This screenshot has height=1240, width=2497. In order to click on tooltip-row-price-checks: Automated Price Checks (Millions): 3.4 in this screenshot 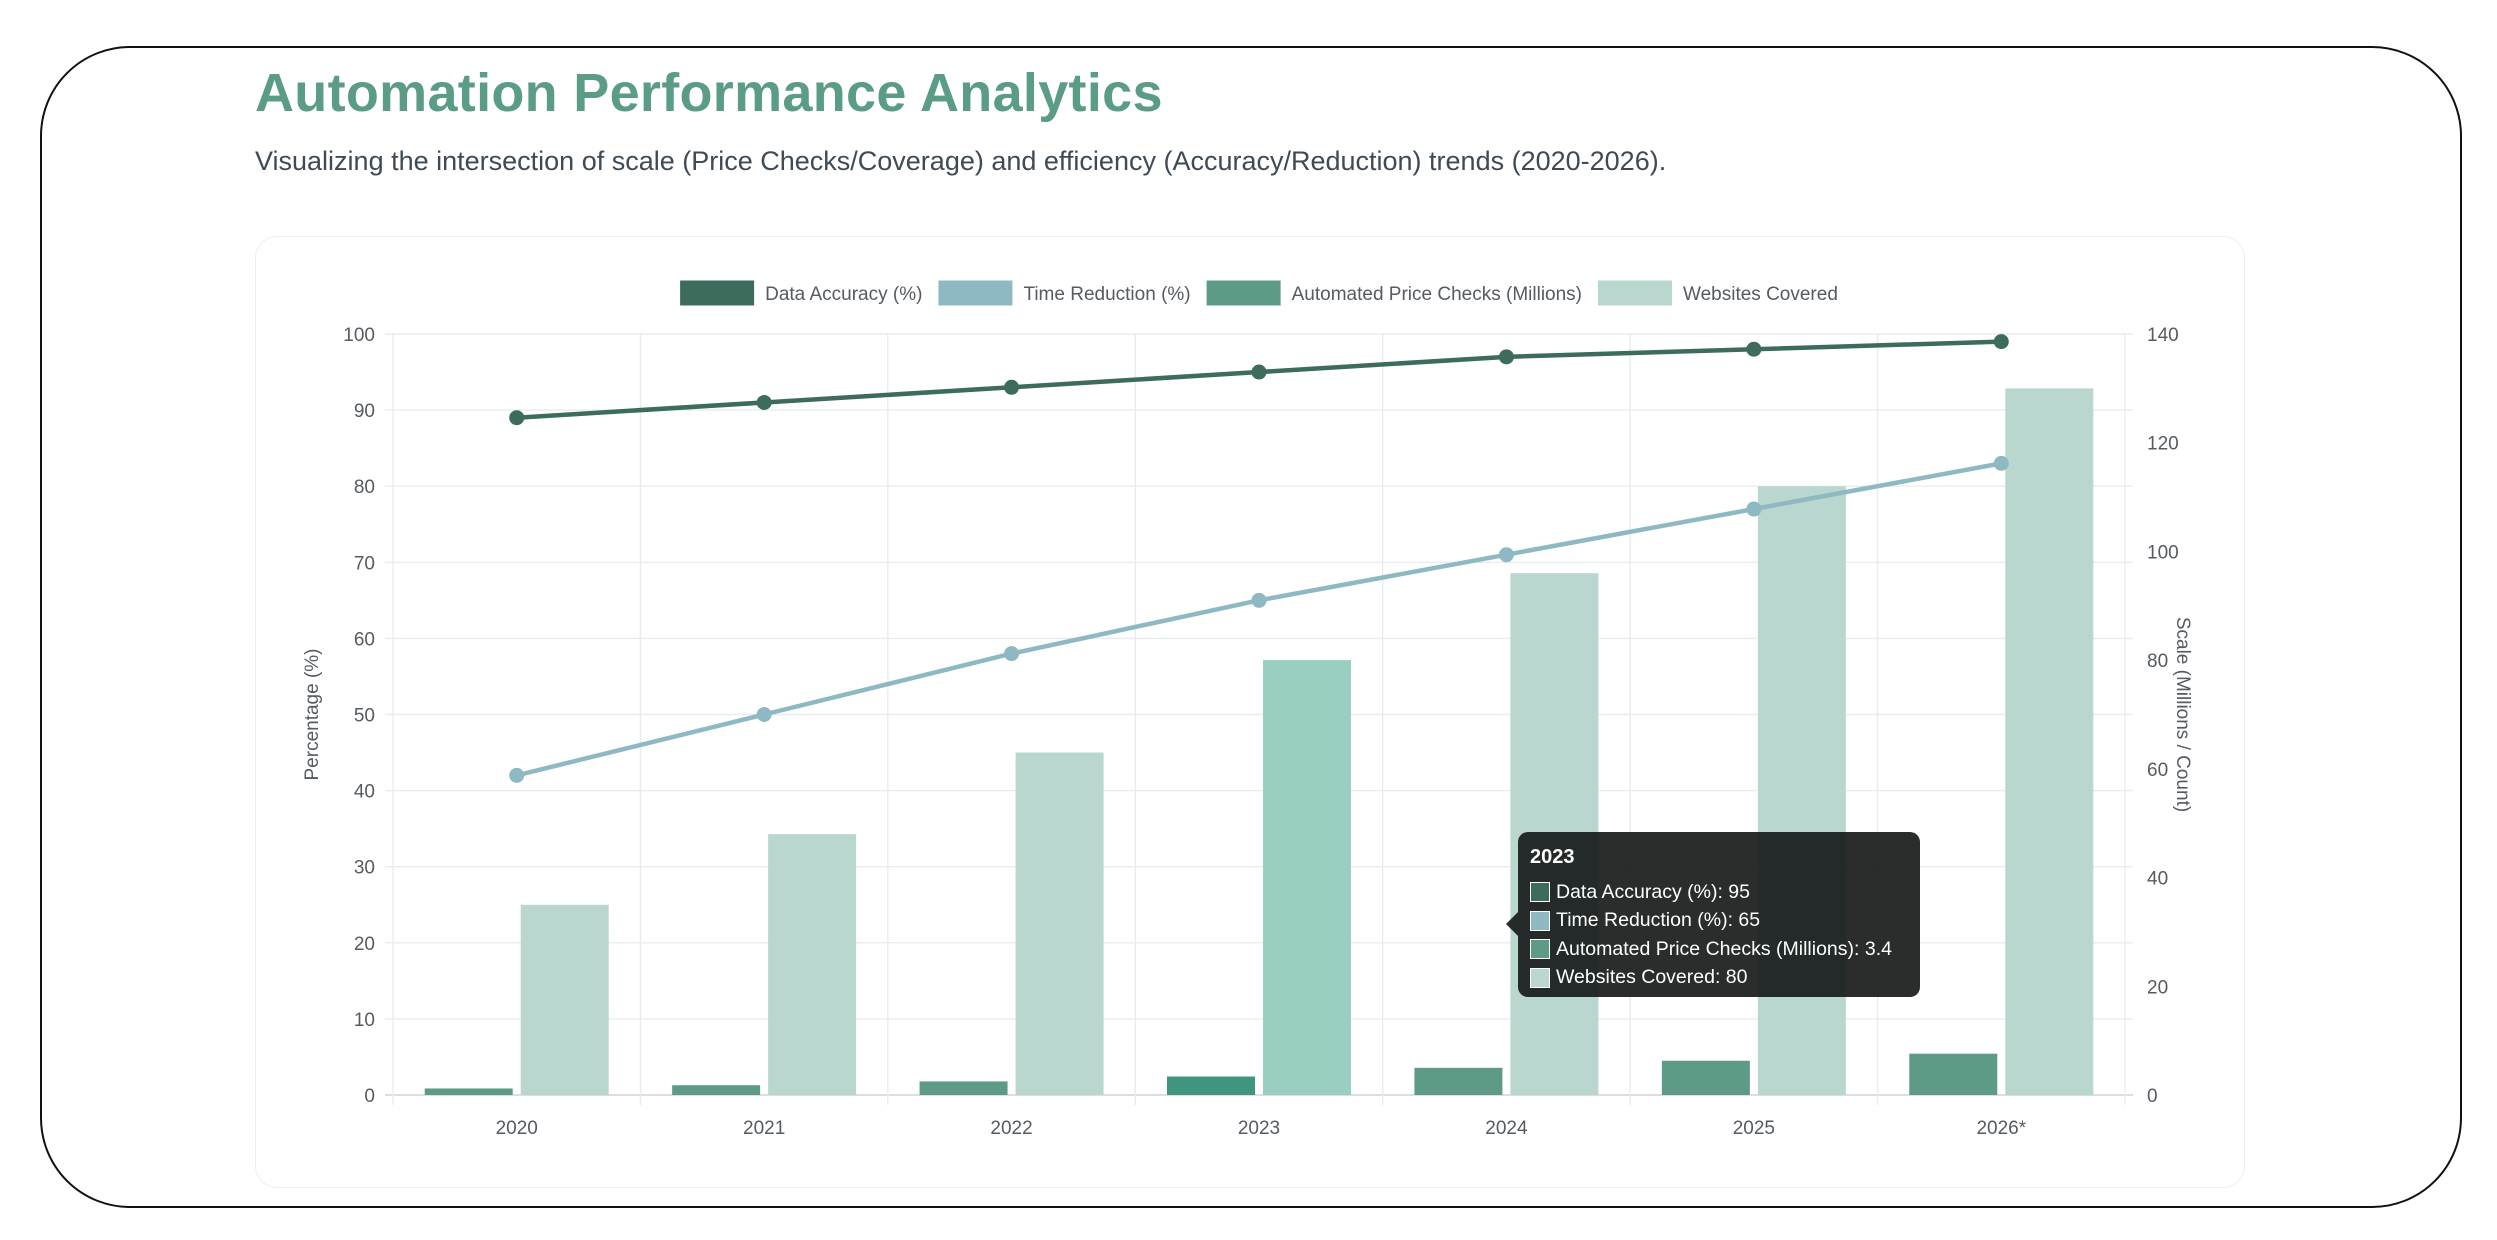, I will do `click(1719, 949)`.